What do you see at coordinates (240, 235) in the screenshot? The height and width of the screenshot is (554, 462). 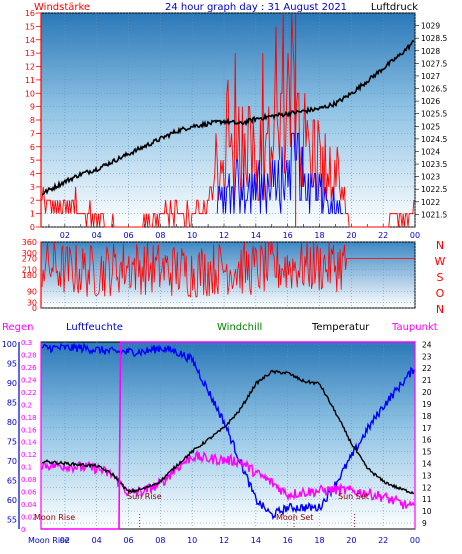 I see `panel1-x-axis: 02 04 06 08 10 12 14 16 18 20 22 00` at bounding box center [240, 235].